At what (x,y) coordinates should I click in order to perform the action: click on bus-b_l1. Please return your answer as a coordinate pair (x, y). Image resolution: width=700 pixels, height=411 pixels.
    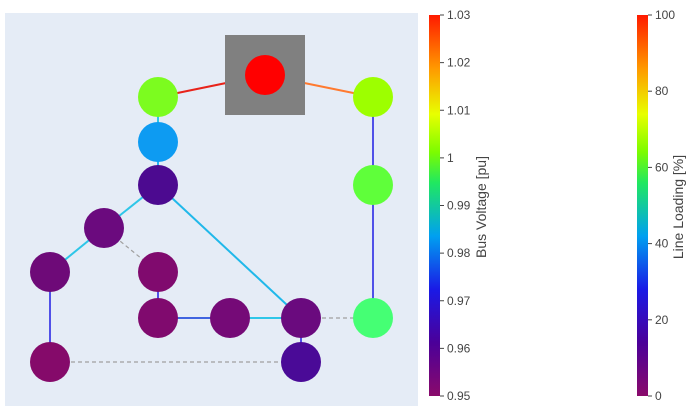
    Looking at the image, I should click on (158, 97).